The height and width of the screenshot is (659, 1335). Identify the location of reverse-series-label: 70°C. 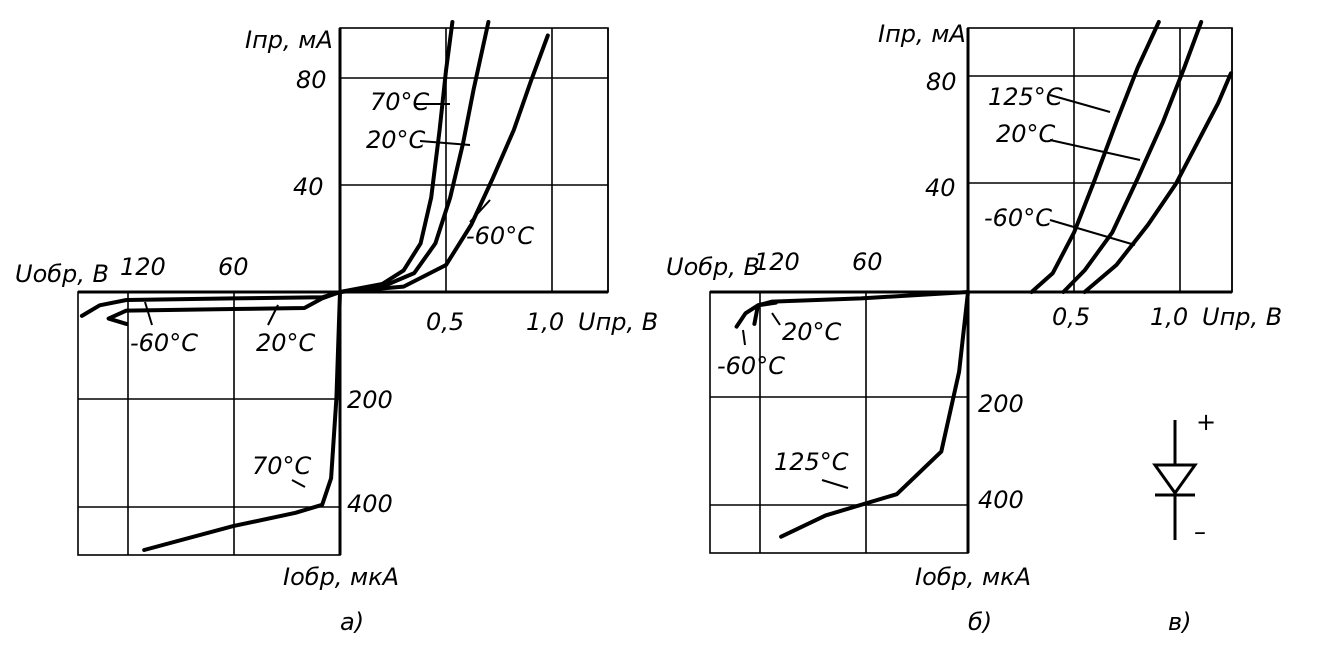
(282, 466).